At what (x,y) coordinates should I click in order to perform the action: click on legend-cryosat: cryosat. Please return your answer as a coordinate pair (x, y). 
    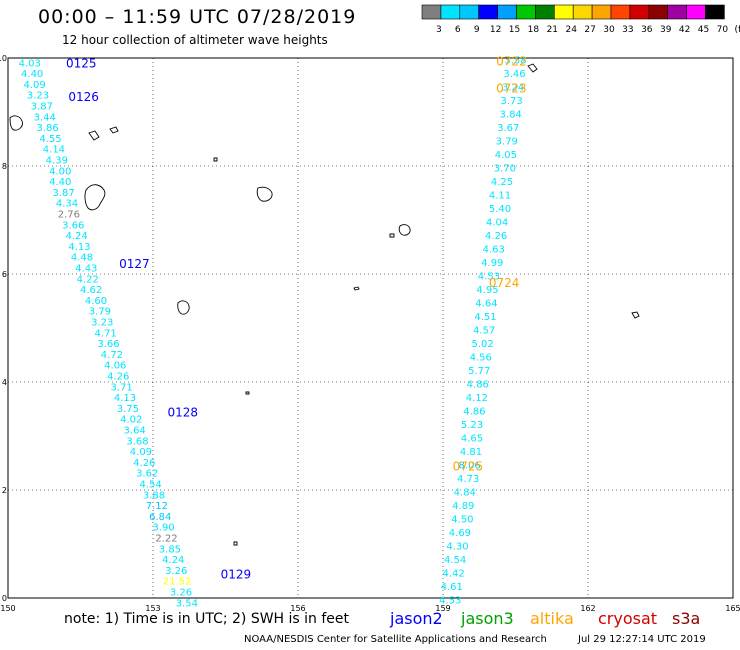
    Looking at the image, I should click on (628, 618).